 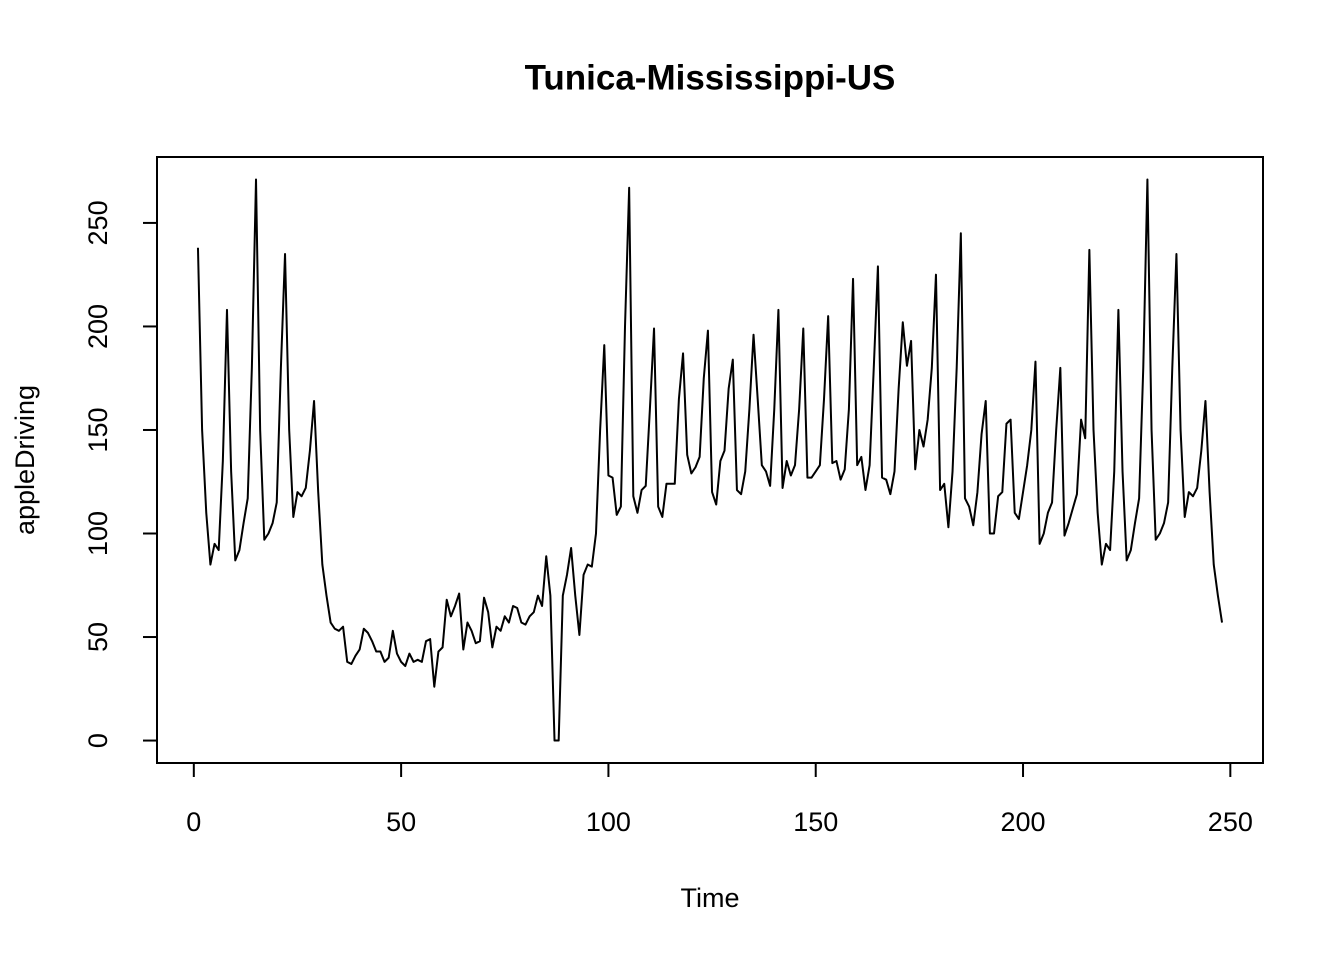 I want to click on x-tick-label: 0, so click(x=193, y=822).